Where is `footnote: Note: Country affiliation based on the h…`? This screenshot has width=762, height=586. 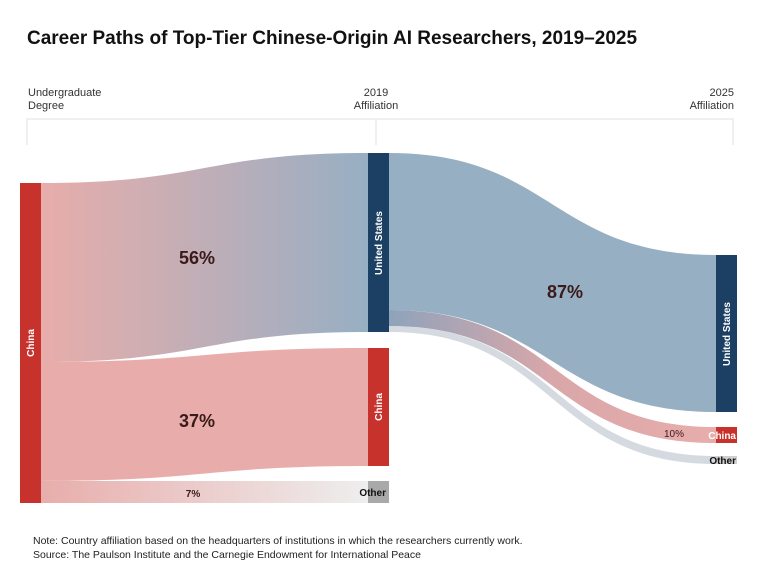 footnote: Note: Country affiliation based on the h… is located at coordinates (278, 541).